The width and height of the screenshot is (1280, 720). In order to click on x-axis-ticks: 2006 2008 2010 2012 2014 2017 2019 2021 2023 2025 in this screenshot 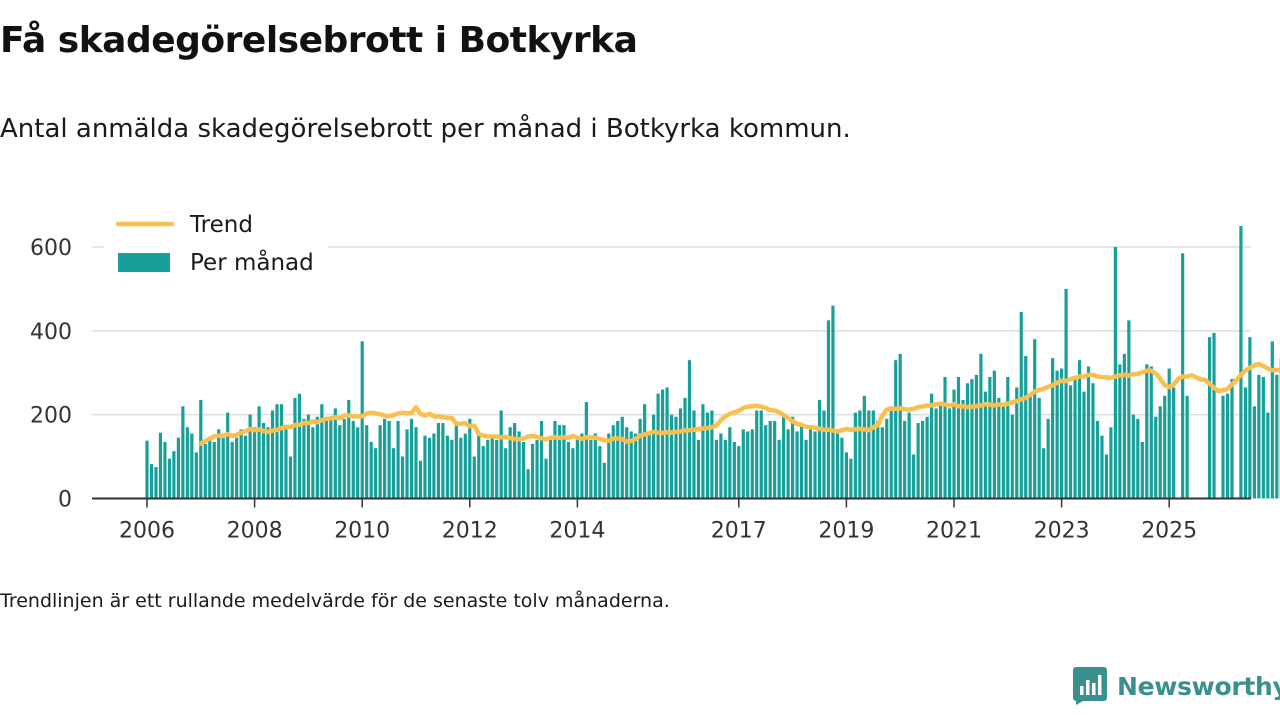, I will do `click(658, 521)`.